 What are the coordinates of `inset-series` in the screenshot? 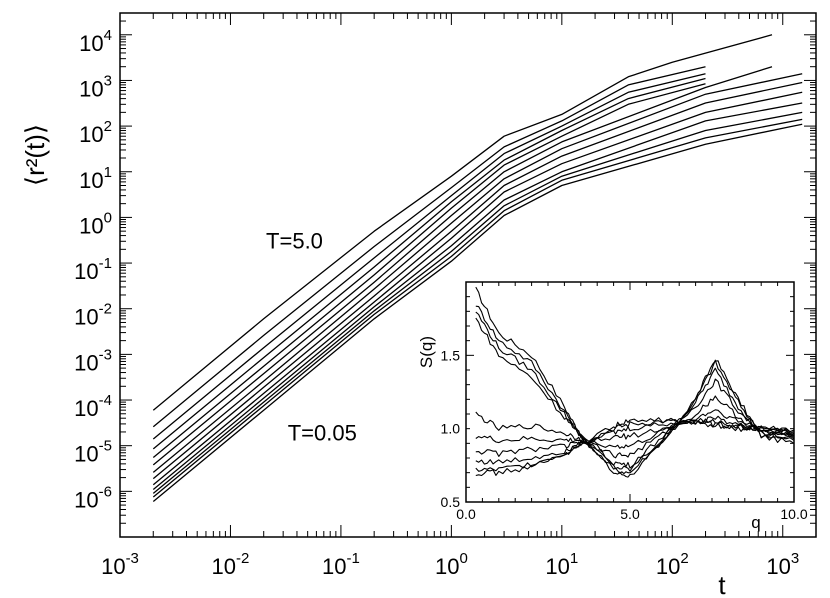 It's located at (635, 382).